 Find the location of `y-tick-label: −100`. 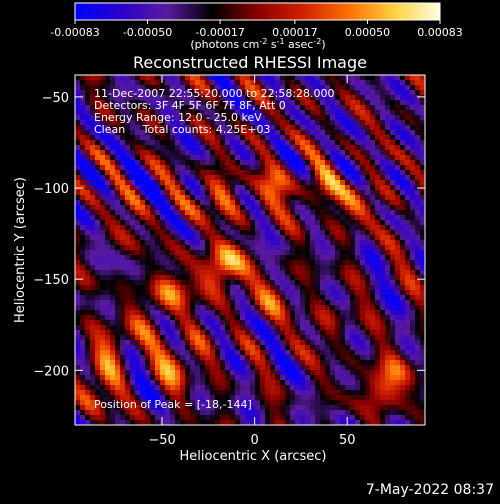

y-tick-label: −100 is located at coordinates (51, 189).